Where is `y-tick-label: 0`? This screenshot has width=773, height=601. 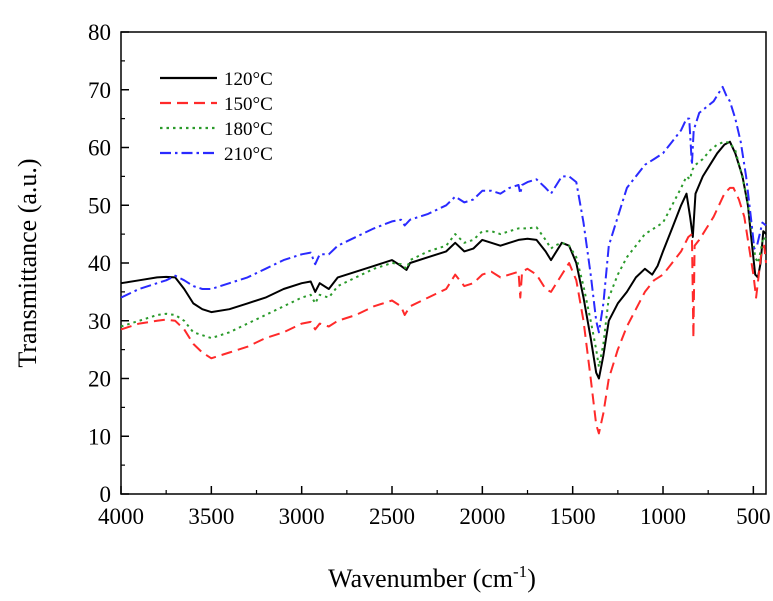 y-tick-label: 0 is located at coordinates (106, 494).